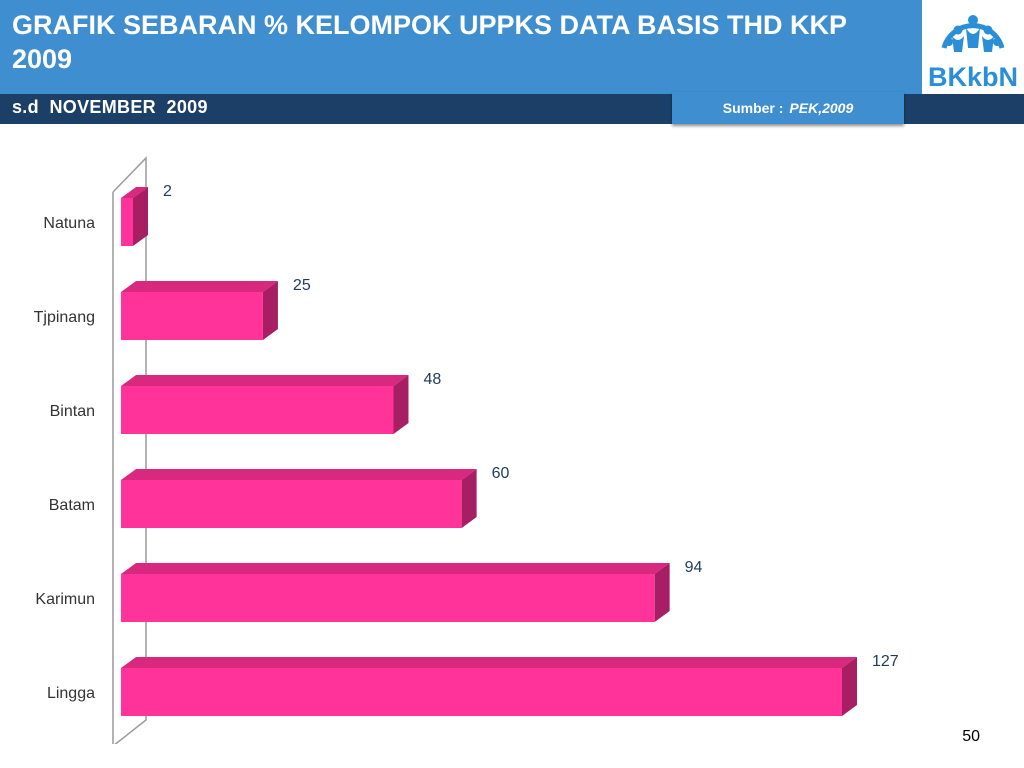  I want to click on source-label: Sumber :, so click(753, 108).